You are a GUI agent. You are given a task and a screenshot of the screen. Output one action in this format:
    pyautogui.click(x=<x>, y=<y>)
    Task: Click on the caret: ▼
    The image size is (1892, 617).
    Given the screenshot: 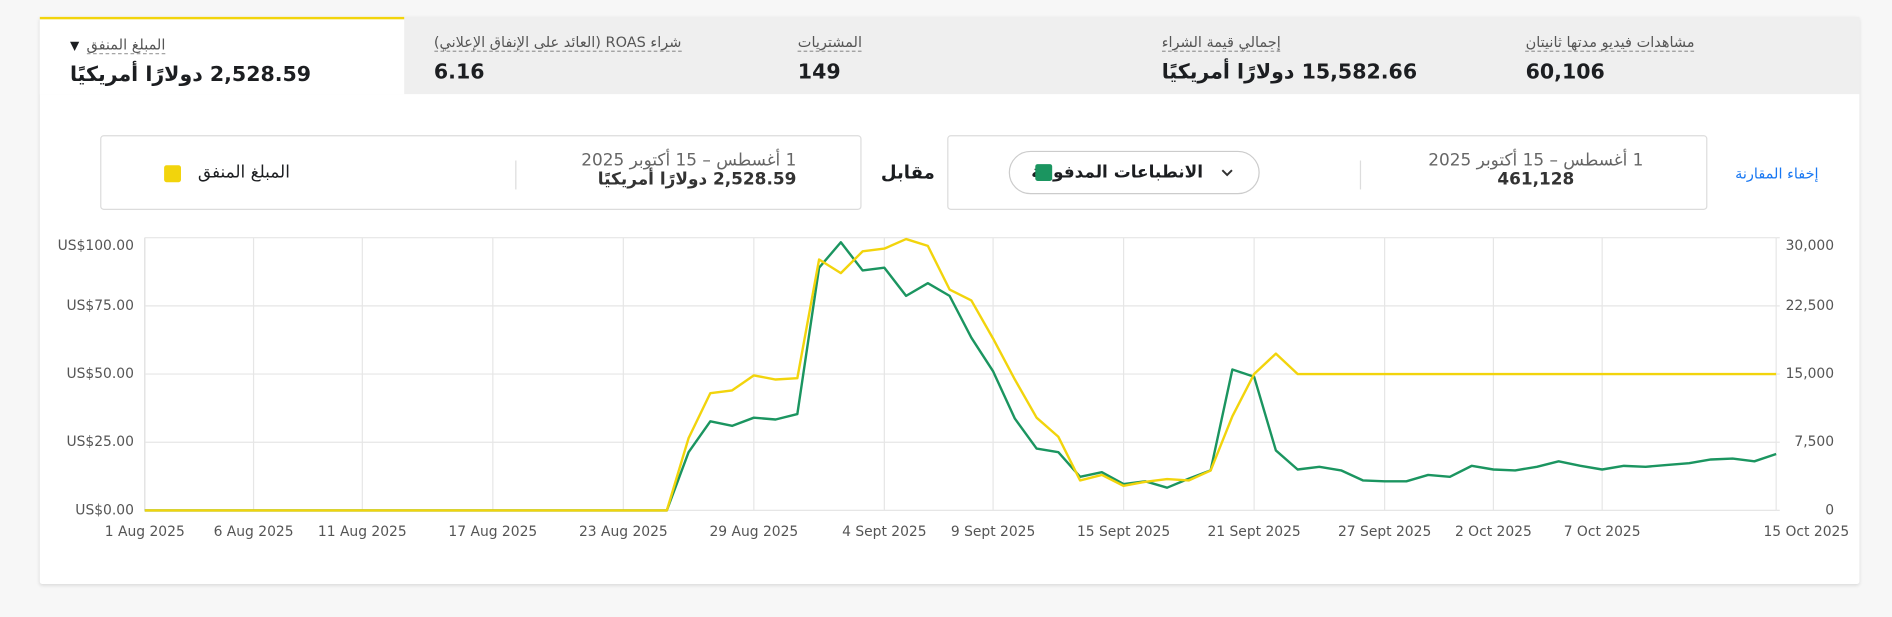 What is the action you would take?
    pyautogui.click(x=74, y=46)
    